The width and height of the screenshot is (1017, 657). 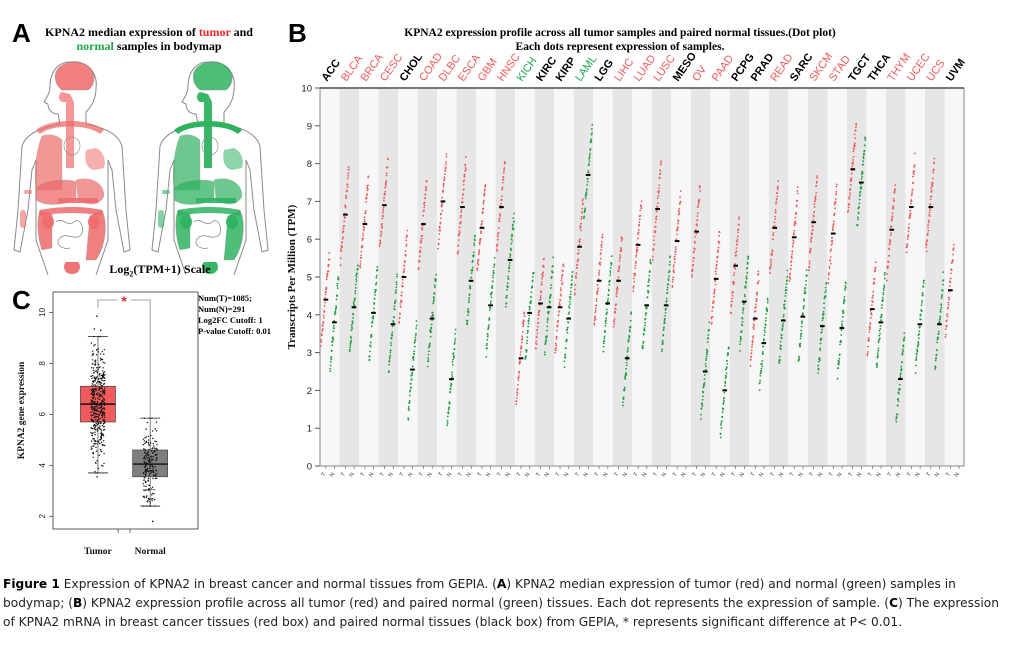 I want to click on panel-c-stat-line: Log2FC Cutoff: 1, so click(x=230, y=320).